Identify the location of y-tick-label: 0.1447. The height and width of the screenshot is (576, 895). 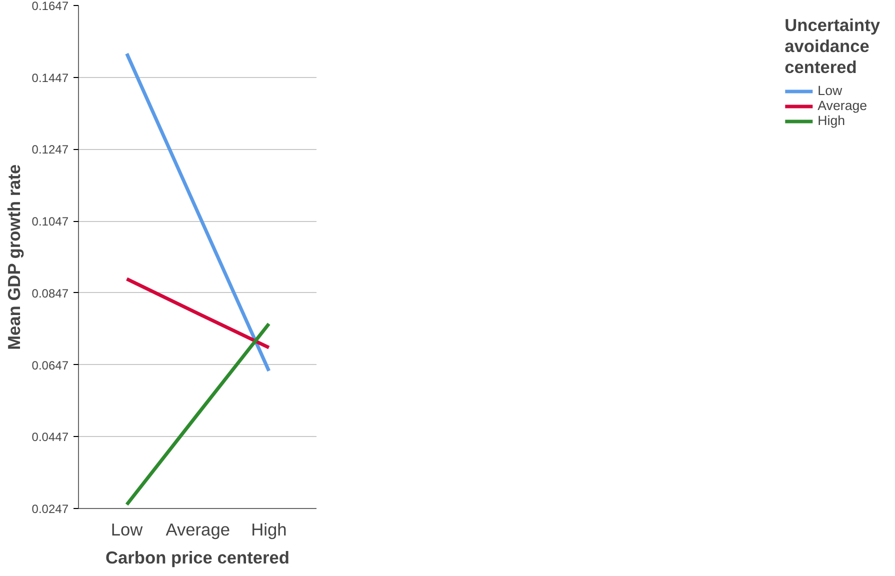
(50, 77).